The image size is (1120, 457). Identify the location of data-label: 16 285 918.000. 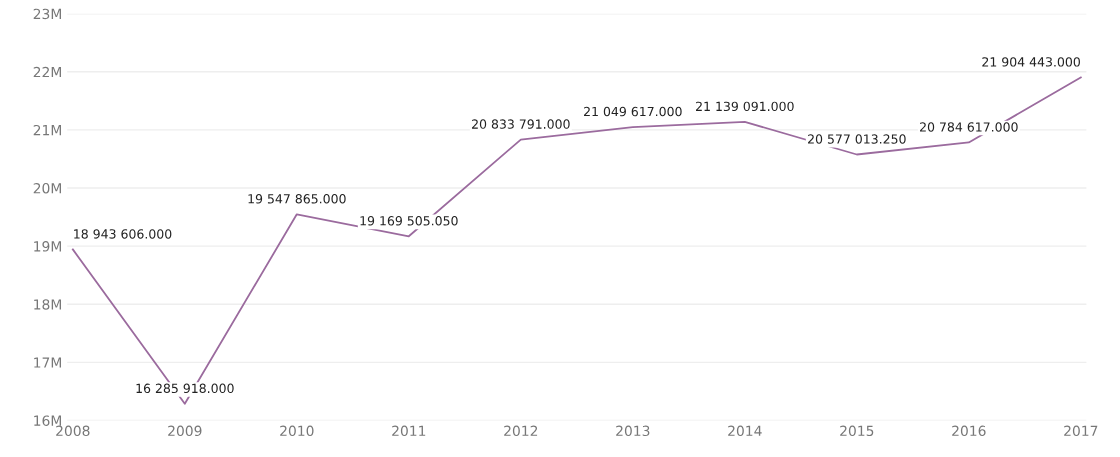
(185, 388).